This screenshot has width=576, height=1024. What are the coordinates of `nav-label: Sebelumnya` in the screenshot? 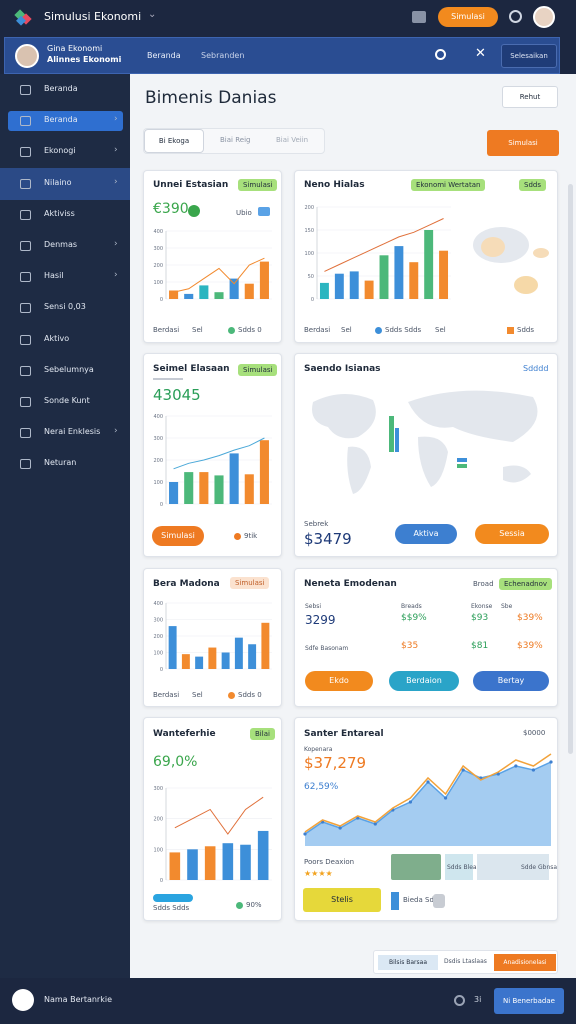 It's located at (69, 369).